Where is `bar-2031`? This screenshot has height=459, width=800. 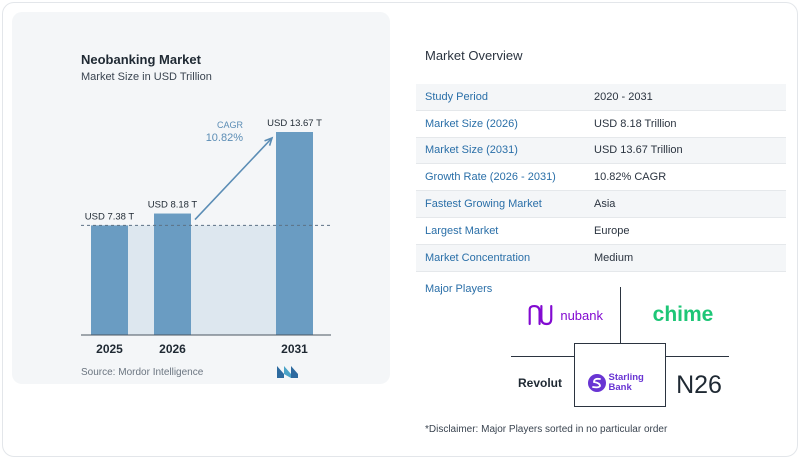 bar-2031 is located at coordinates (294, 233).